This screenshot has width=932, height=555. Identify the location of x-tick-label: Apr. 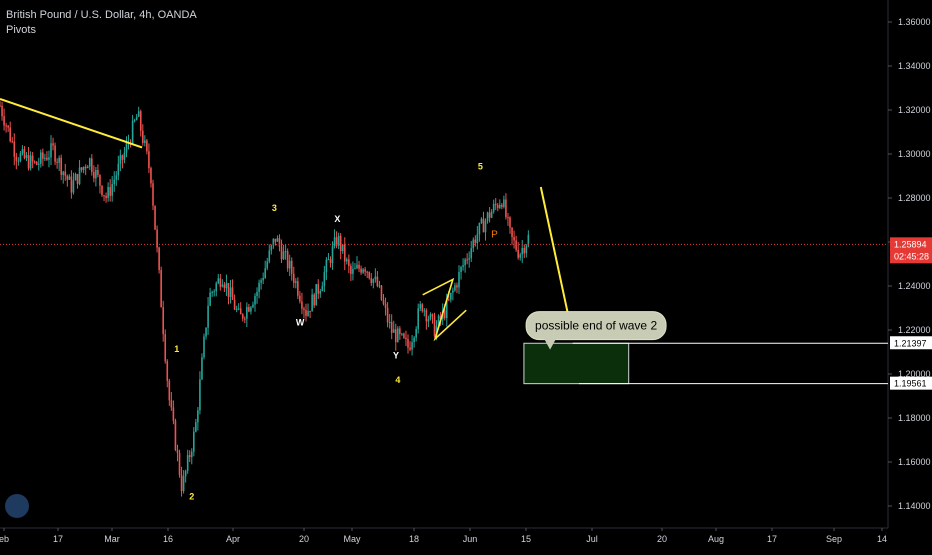
(233, 539).